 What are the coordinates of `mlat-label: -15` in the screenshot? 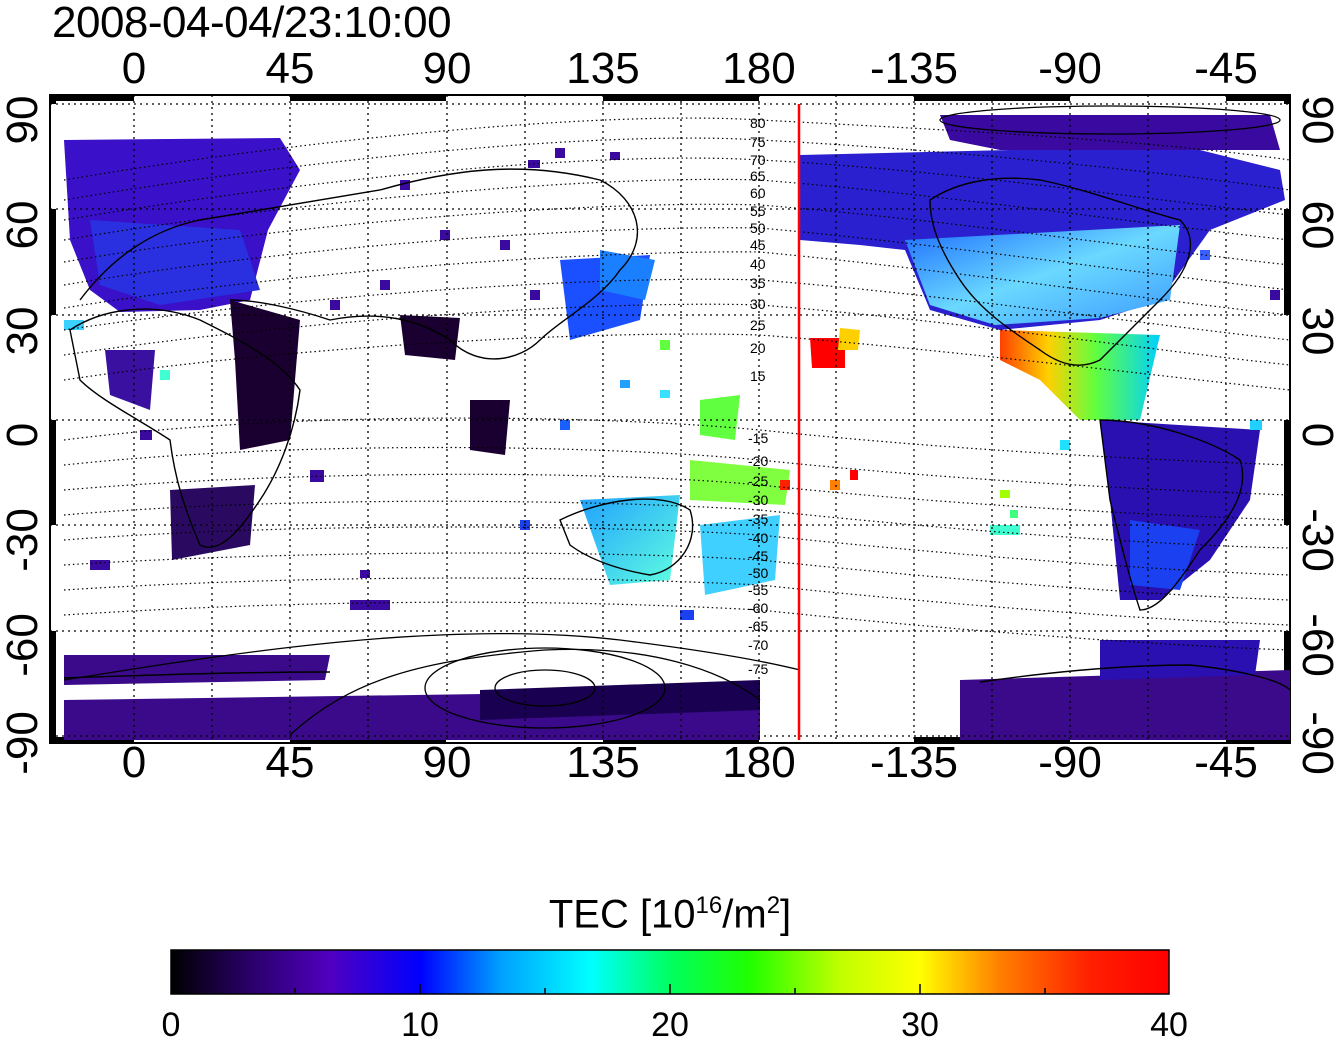 It's located at (758, 438).